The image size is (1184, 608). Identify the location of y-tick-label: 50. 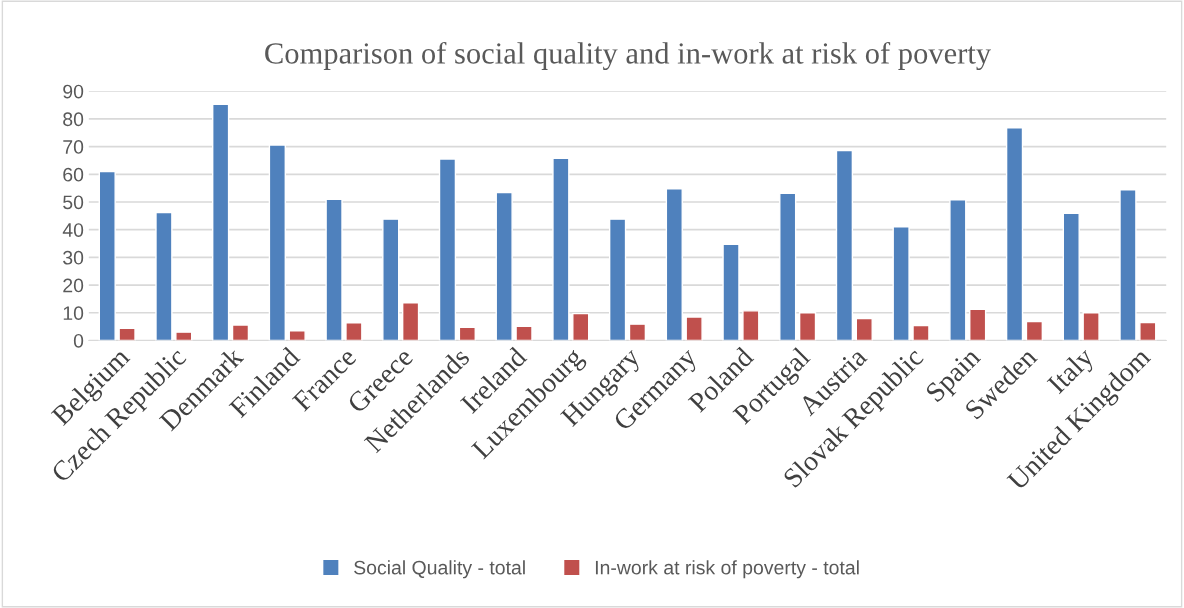
(73, 202).